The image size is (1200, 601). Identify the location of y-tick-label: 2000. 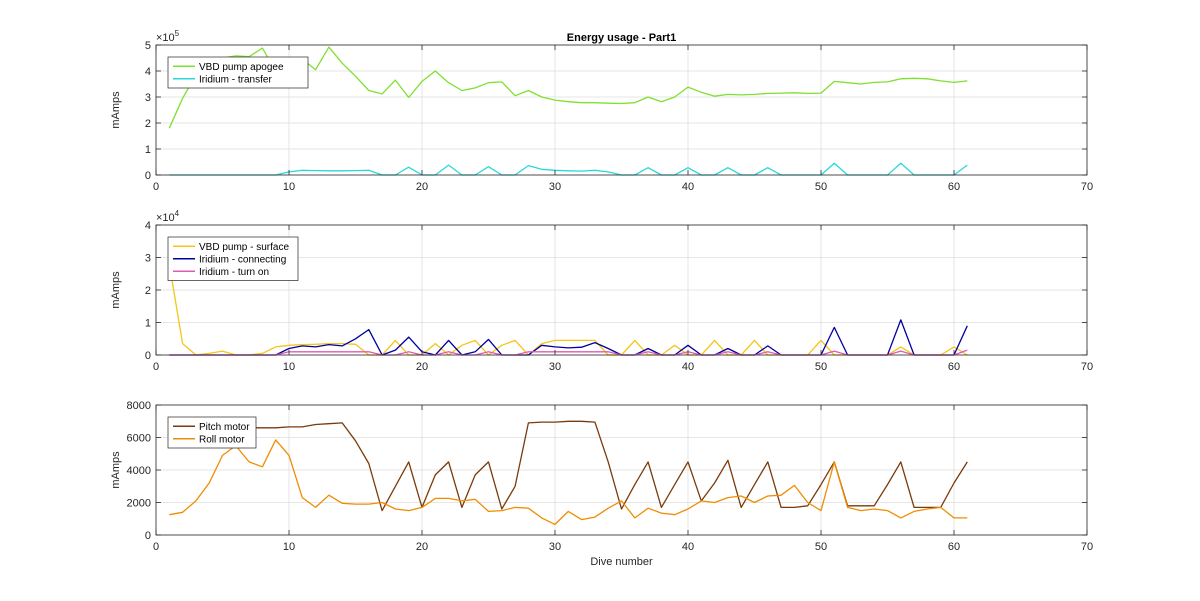
(139, 504).